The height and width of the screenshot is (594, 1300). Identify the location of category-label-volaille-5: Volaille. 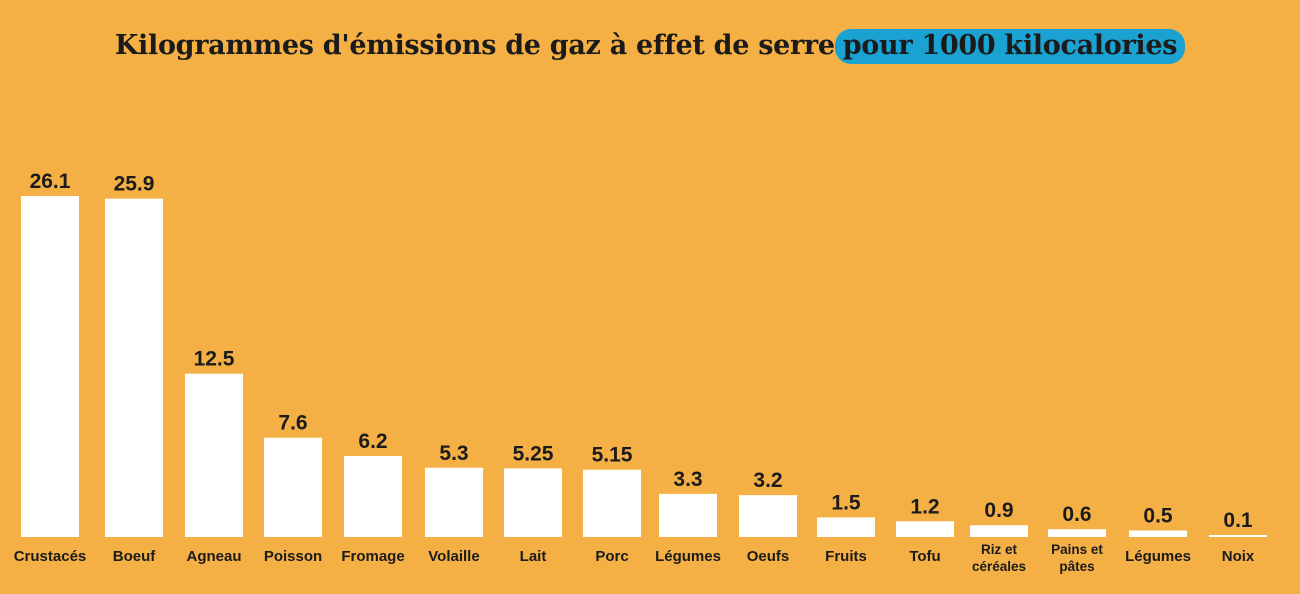
(453, 556).